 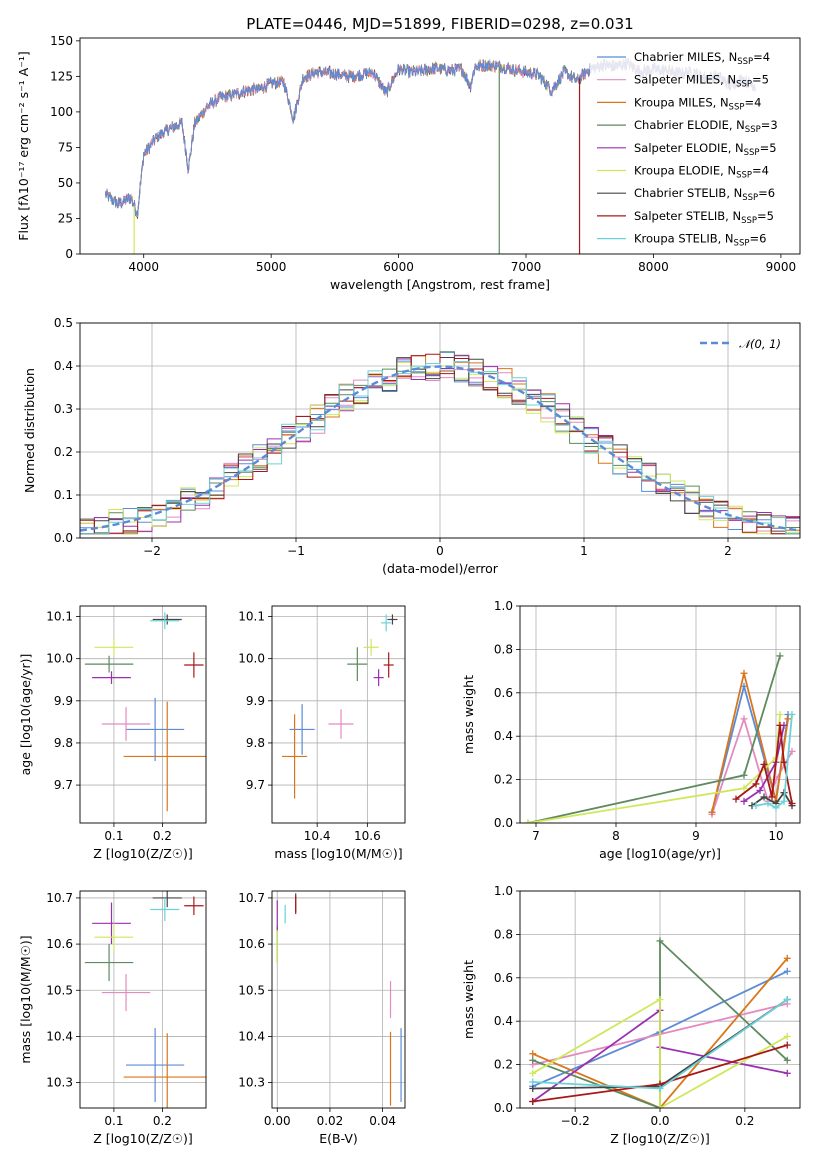 What do you see at coordinates (700, 240) in the screenshot?
I see `legend-entry: Kroupa STELIB, NSSP=6` at bounding box center [700, 240].